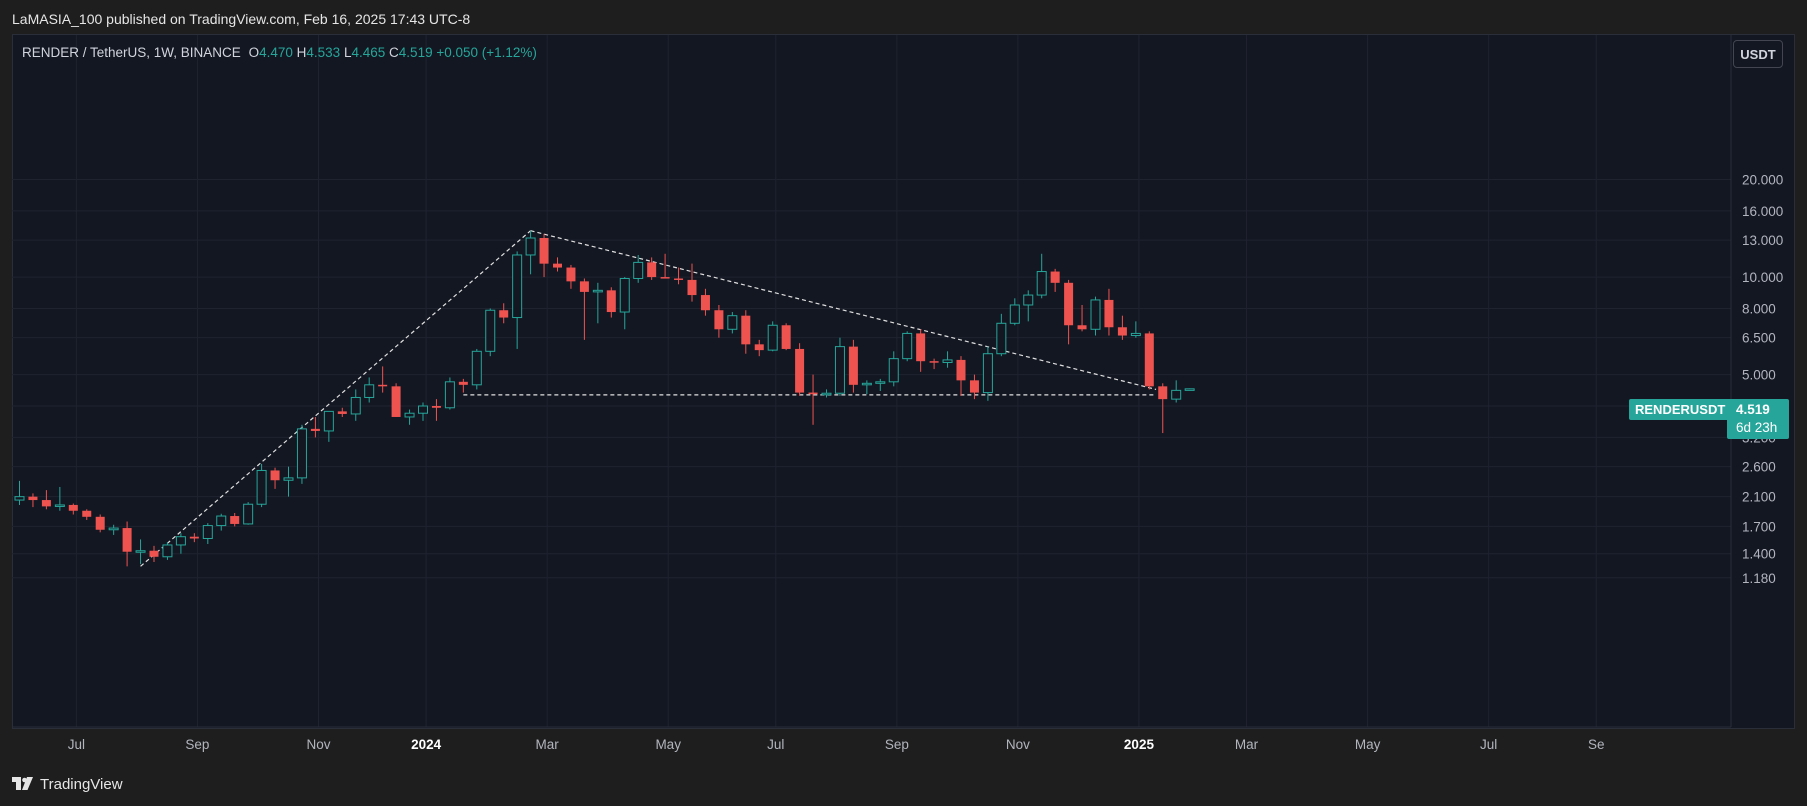  What do you see at coordinates (131, 52) in the screenshot?
I see `symbol-title: RENDER / TetherUS, 1W, BINANCE` at bounding box center [131, 52].